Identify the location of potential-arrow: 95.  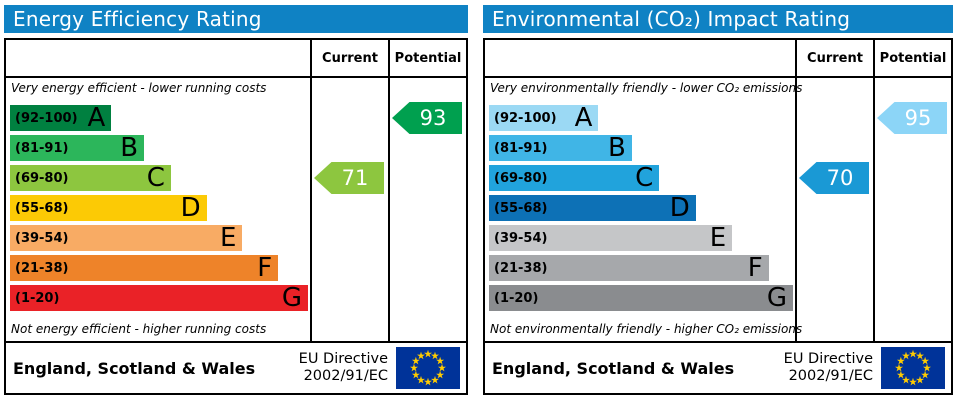
(912, 118).